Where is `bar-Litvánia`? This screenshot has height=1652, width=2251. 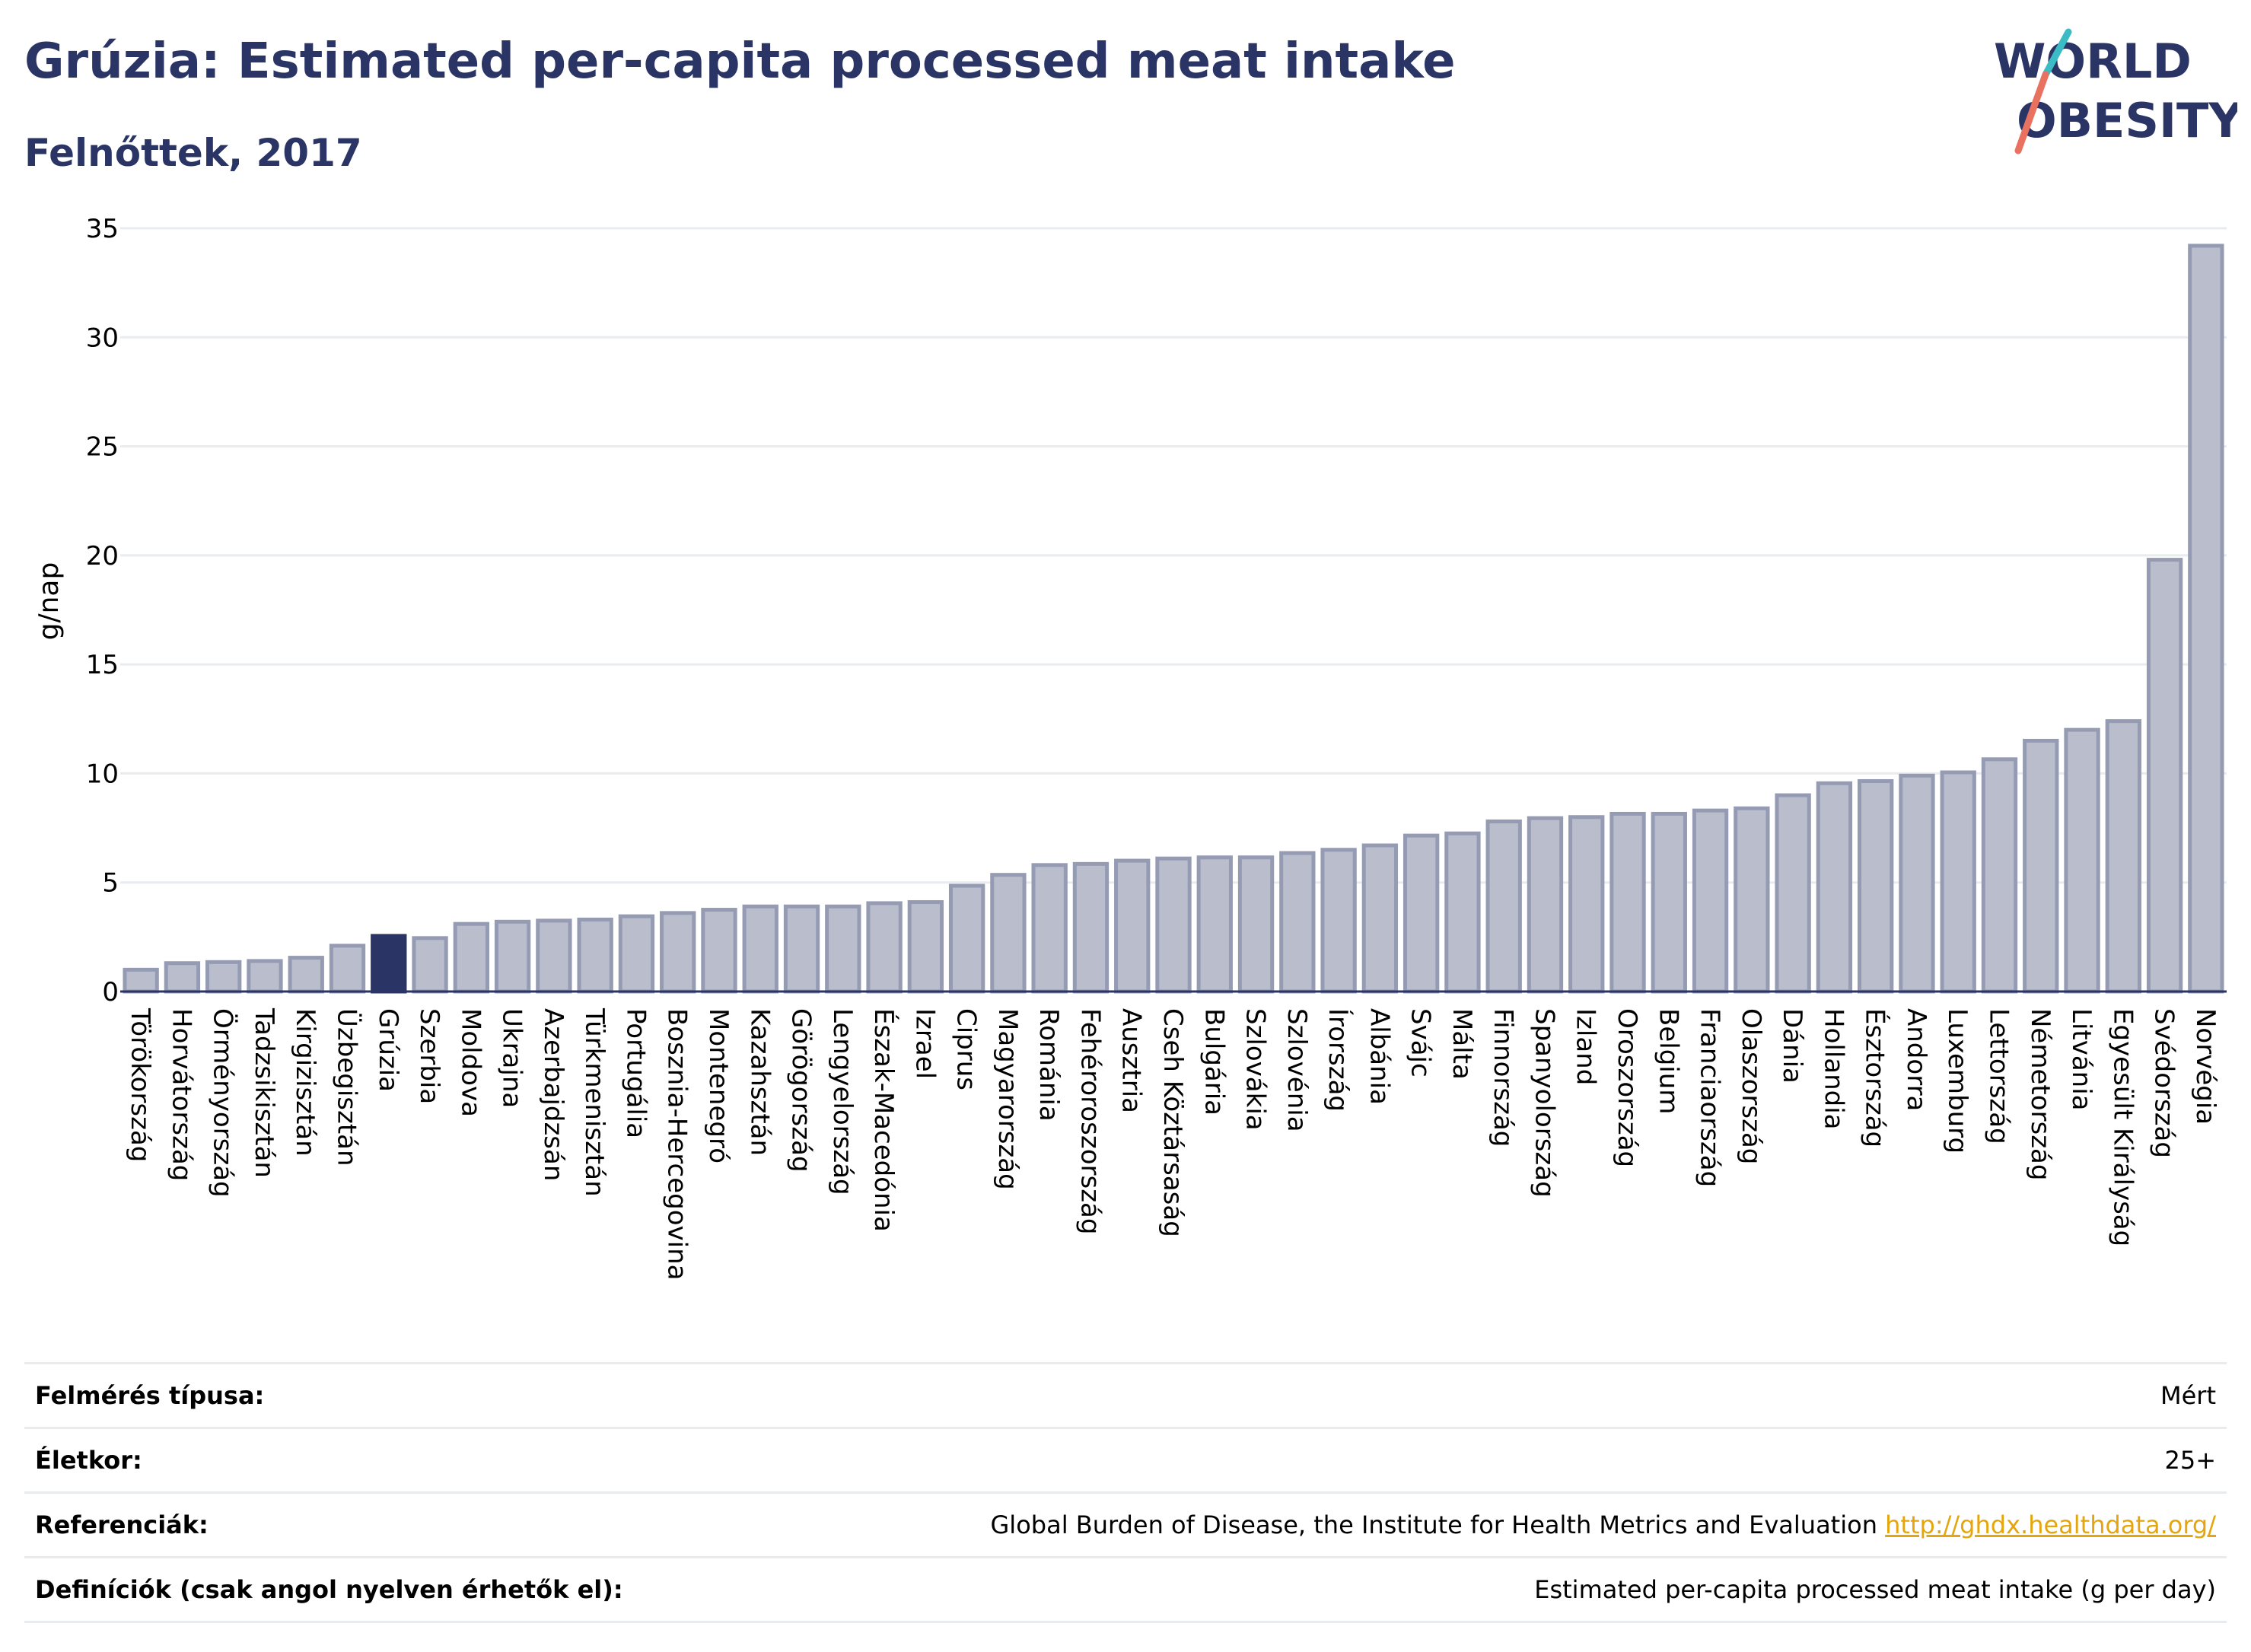 bar-Litvánia is located at coordinates (2082, 860).